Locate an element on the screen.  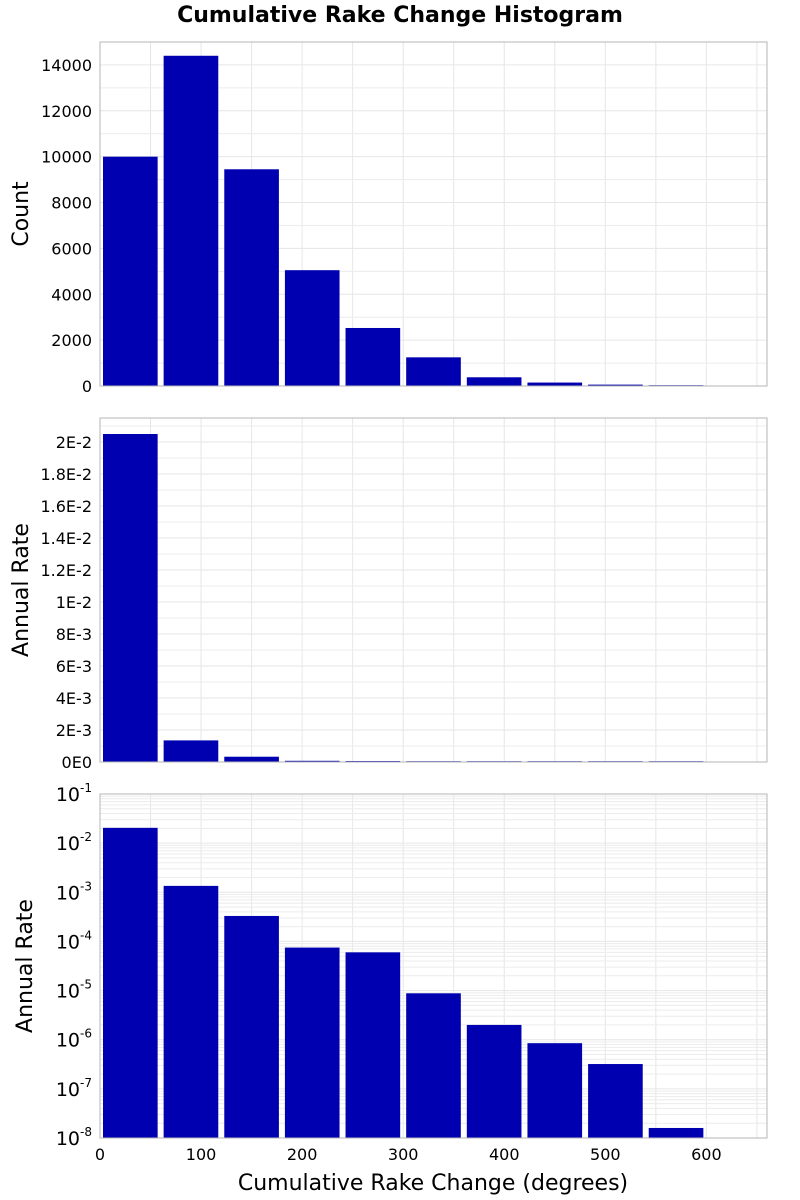
x-tick-label: 0 is located at coordinates (100, 1154).